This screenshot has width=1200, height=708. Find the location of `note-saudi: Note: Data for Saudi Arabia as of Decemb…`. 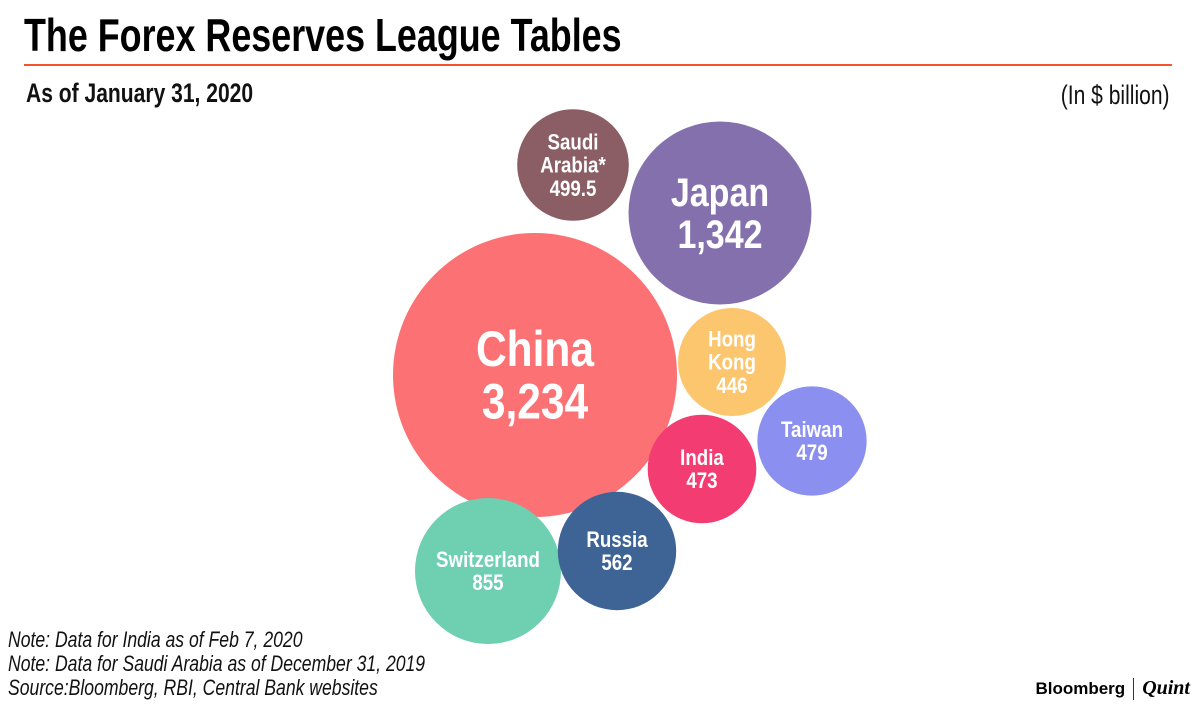

note-saudi: Note: Data for Saudi Arabia as of Decemb… is located at coordinates (217, 663).